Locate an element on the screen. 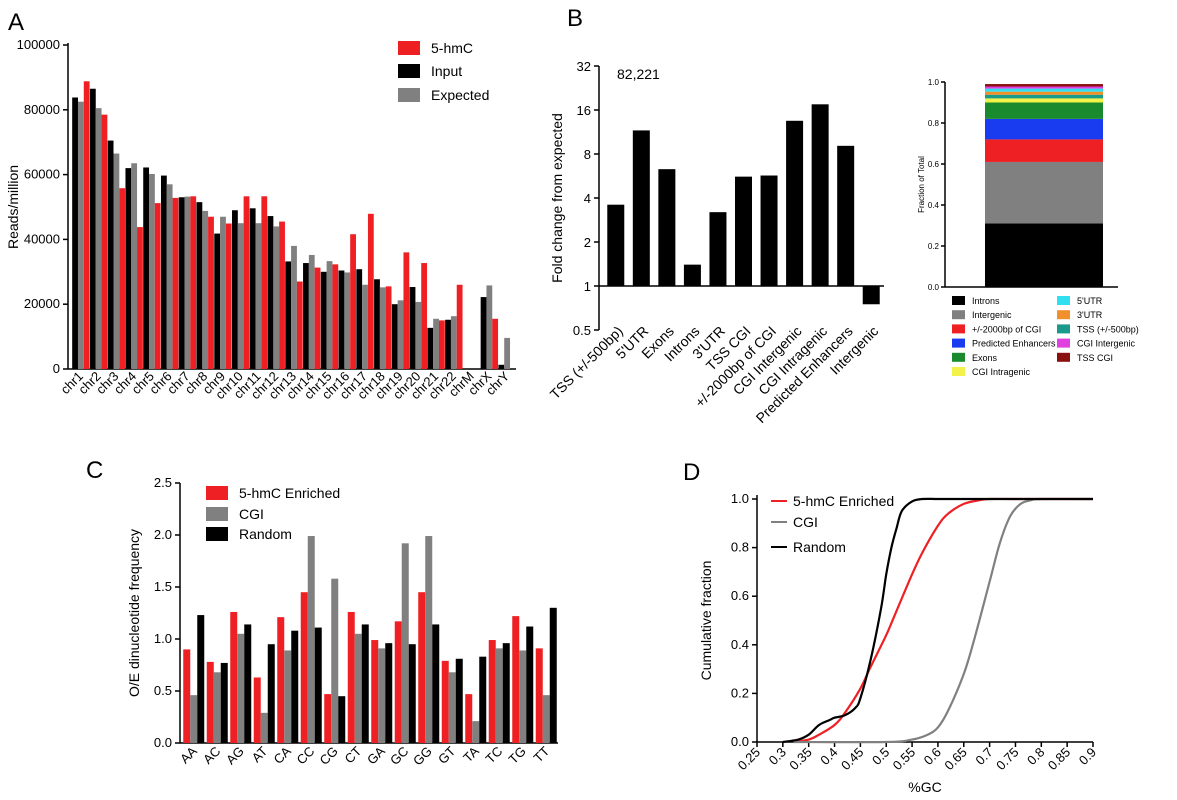 The image size is (1177, 800). bar-expected-chr20 is located at coordinates (418, 335).